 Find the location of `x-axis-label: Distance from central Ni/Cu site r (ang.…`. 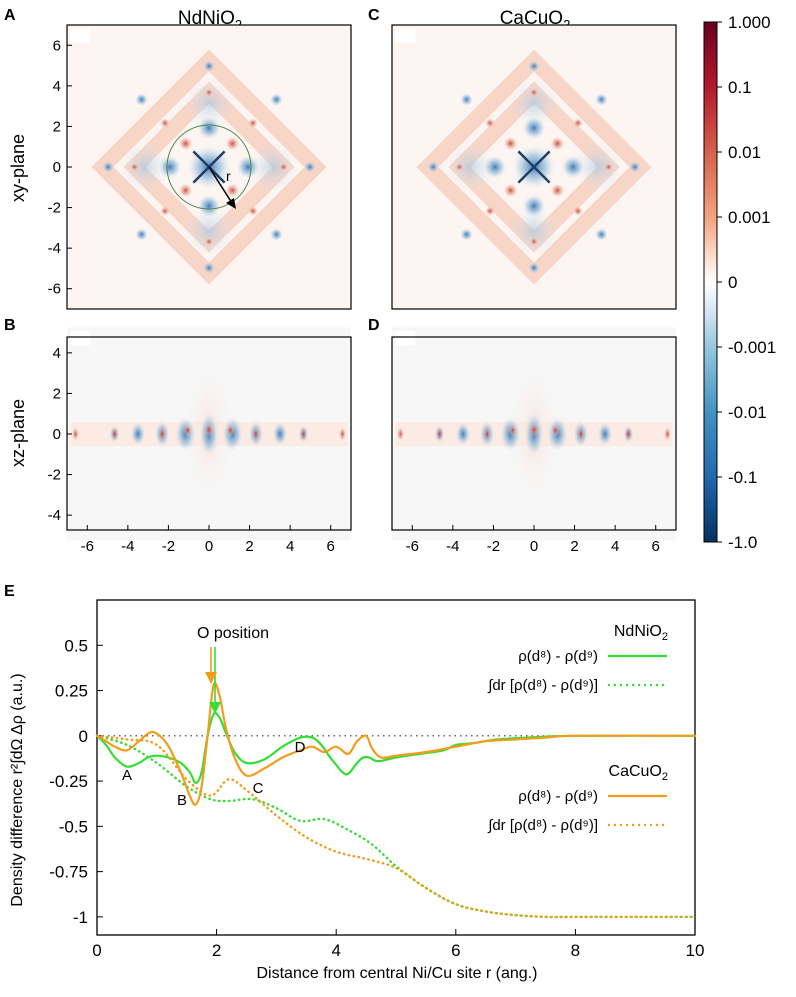

x-axis-label: Distance from central Ni/Cu site r (ang.… is located at coordinates (397, 973).